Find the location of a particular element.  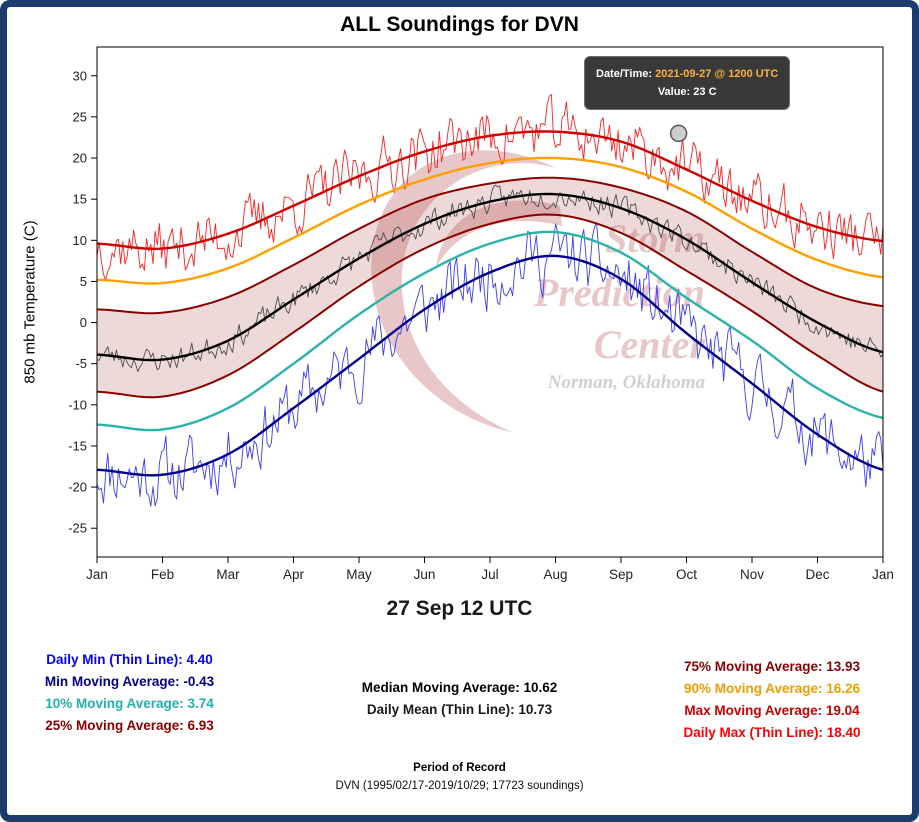

y-tick-label: 30 is located at coordinates (80, 75).